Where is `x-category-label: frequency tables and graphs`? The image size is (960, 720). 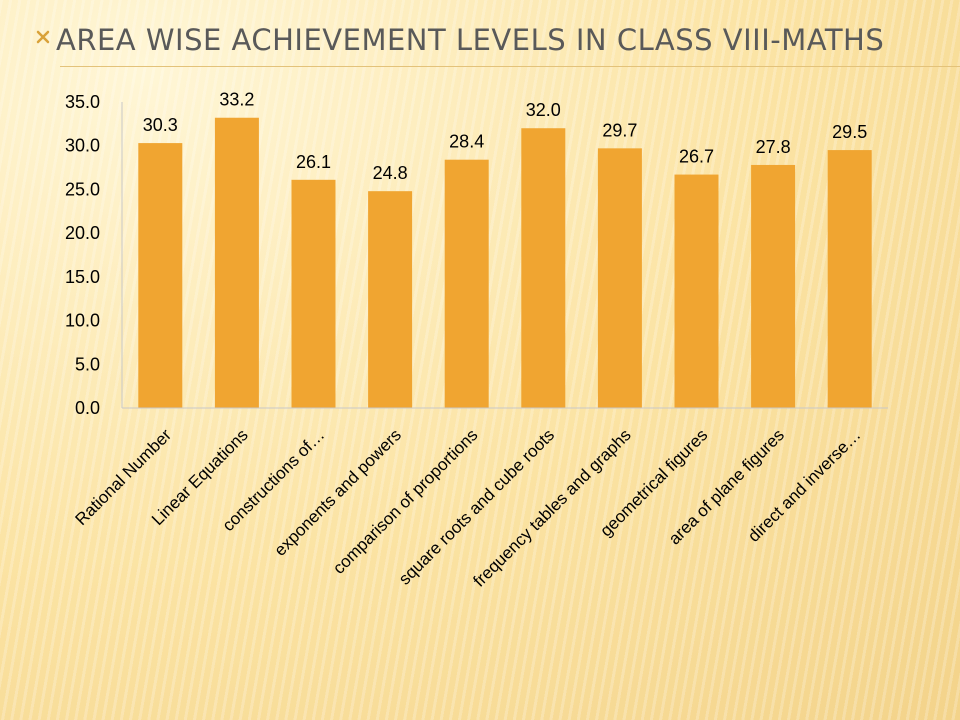 x-category-label: frequency tables and graphs is located at coordinates (552, 507).